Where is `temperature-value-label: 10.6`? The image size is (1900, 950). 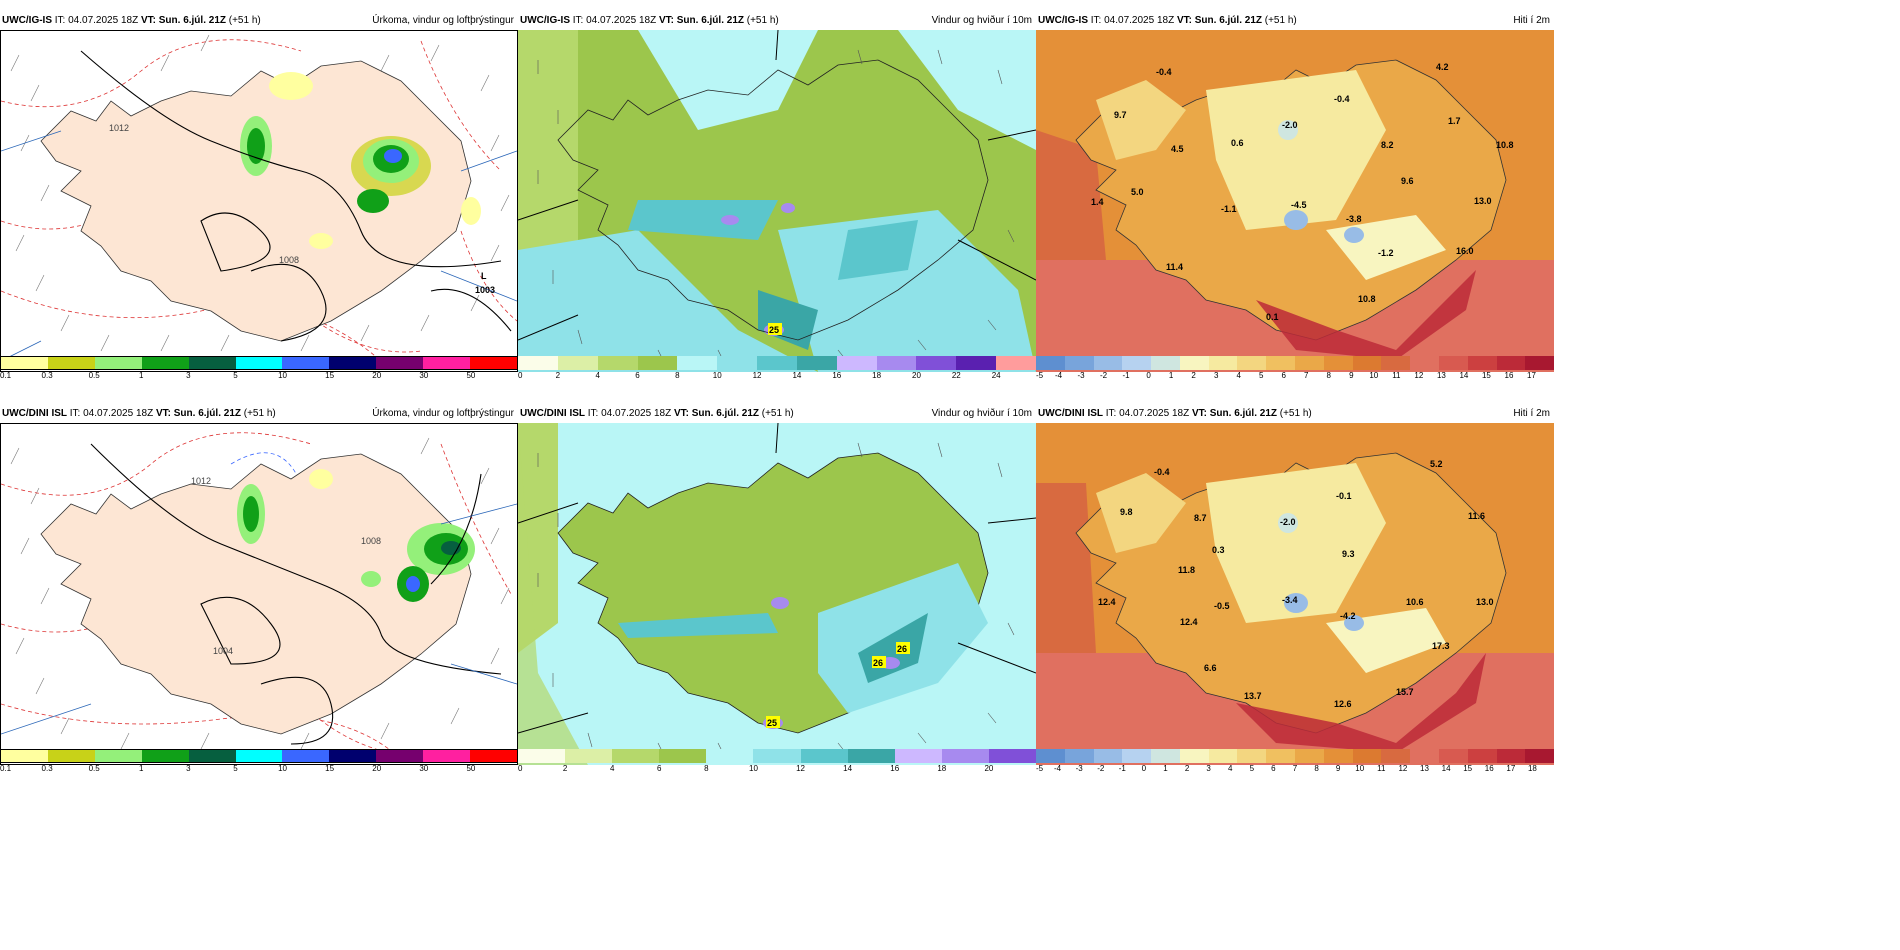 temperature-value-label: 10.6 is located at coordinates (1415, 602).